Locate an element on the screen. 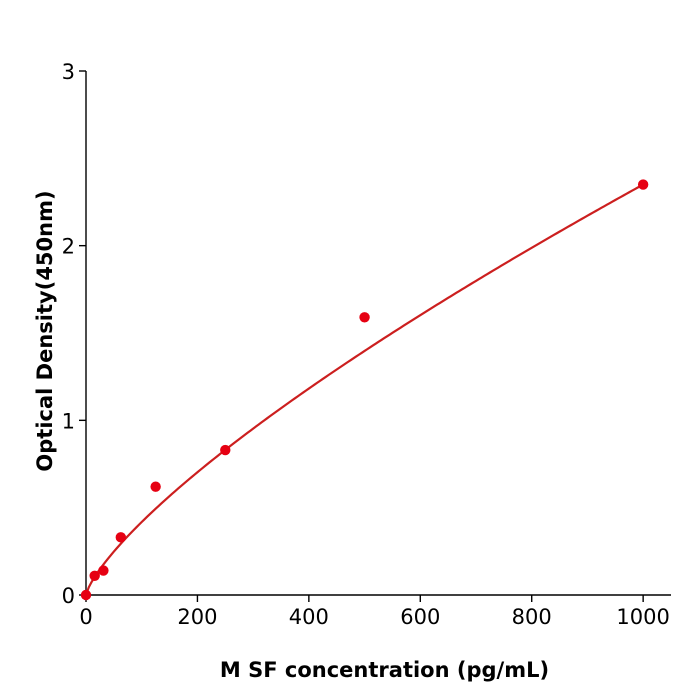  x-axis-label: M SF concentration (pg/mL) is located at coordinates (384, 670).